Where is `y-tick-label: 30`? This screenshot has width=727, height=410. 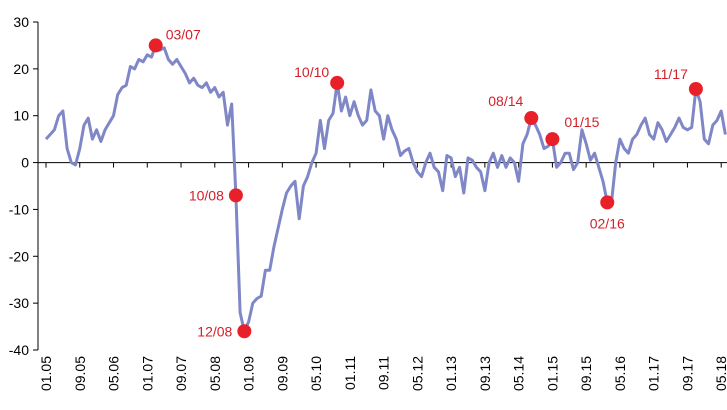
y-tick-label: 30 is located at coordinates (21, 22).